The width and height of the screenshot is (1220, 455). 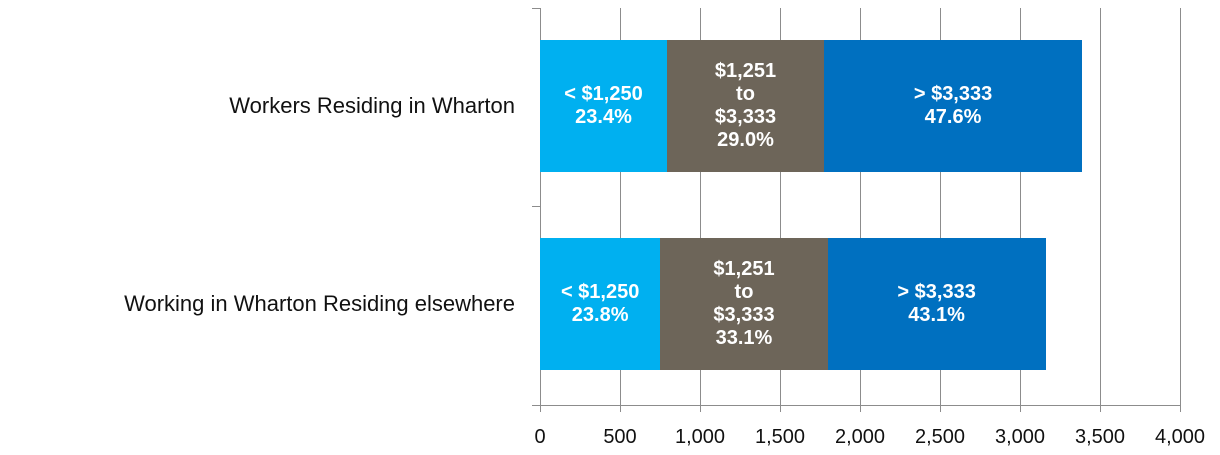 I want to click on share-label: 43.1%, so click(x=936, y=315).